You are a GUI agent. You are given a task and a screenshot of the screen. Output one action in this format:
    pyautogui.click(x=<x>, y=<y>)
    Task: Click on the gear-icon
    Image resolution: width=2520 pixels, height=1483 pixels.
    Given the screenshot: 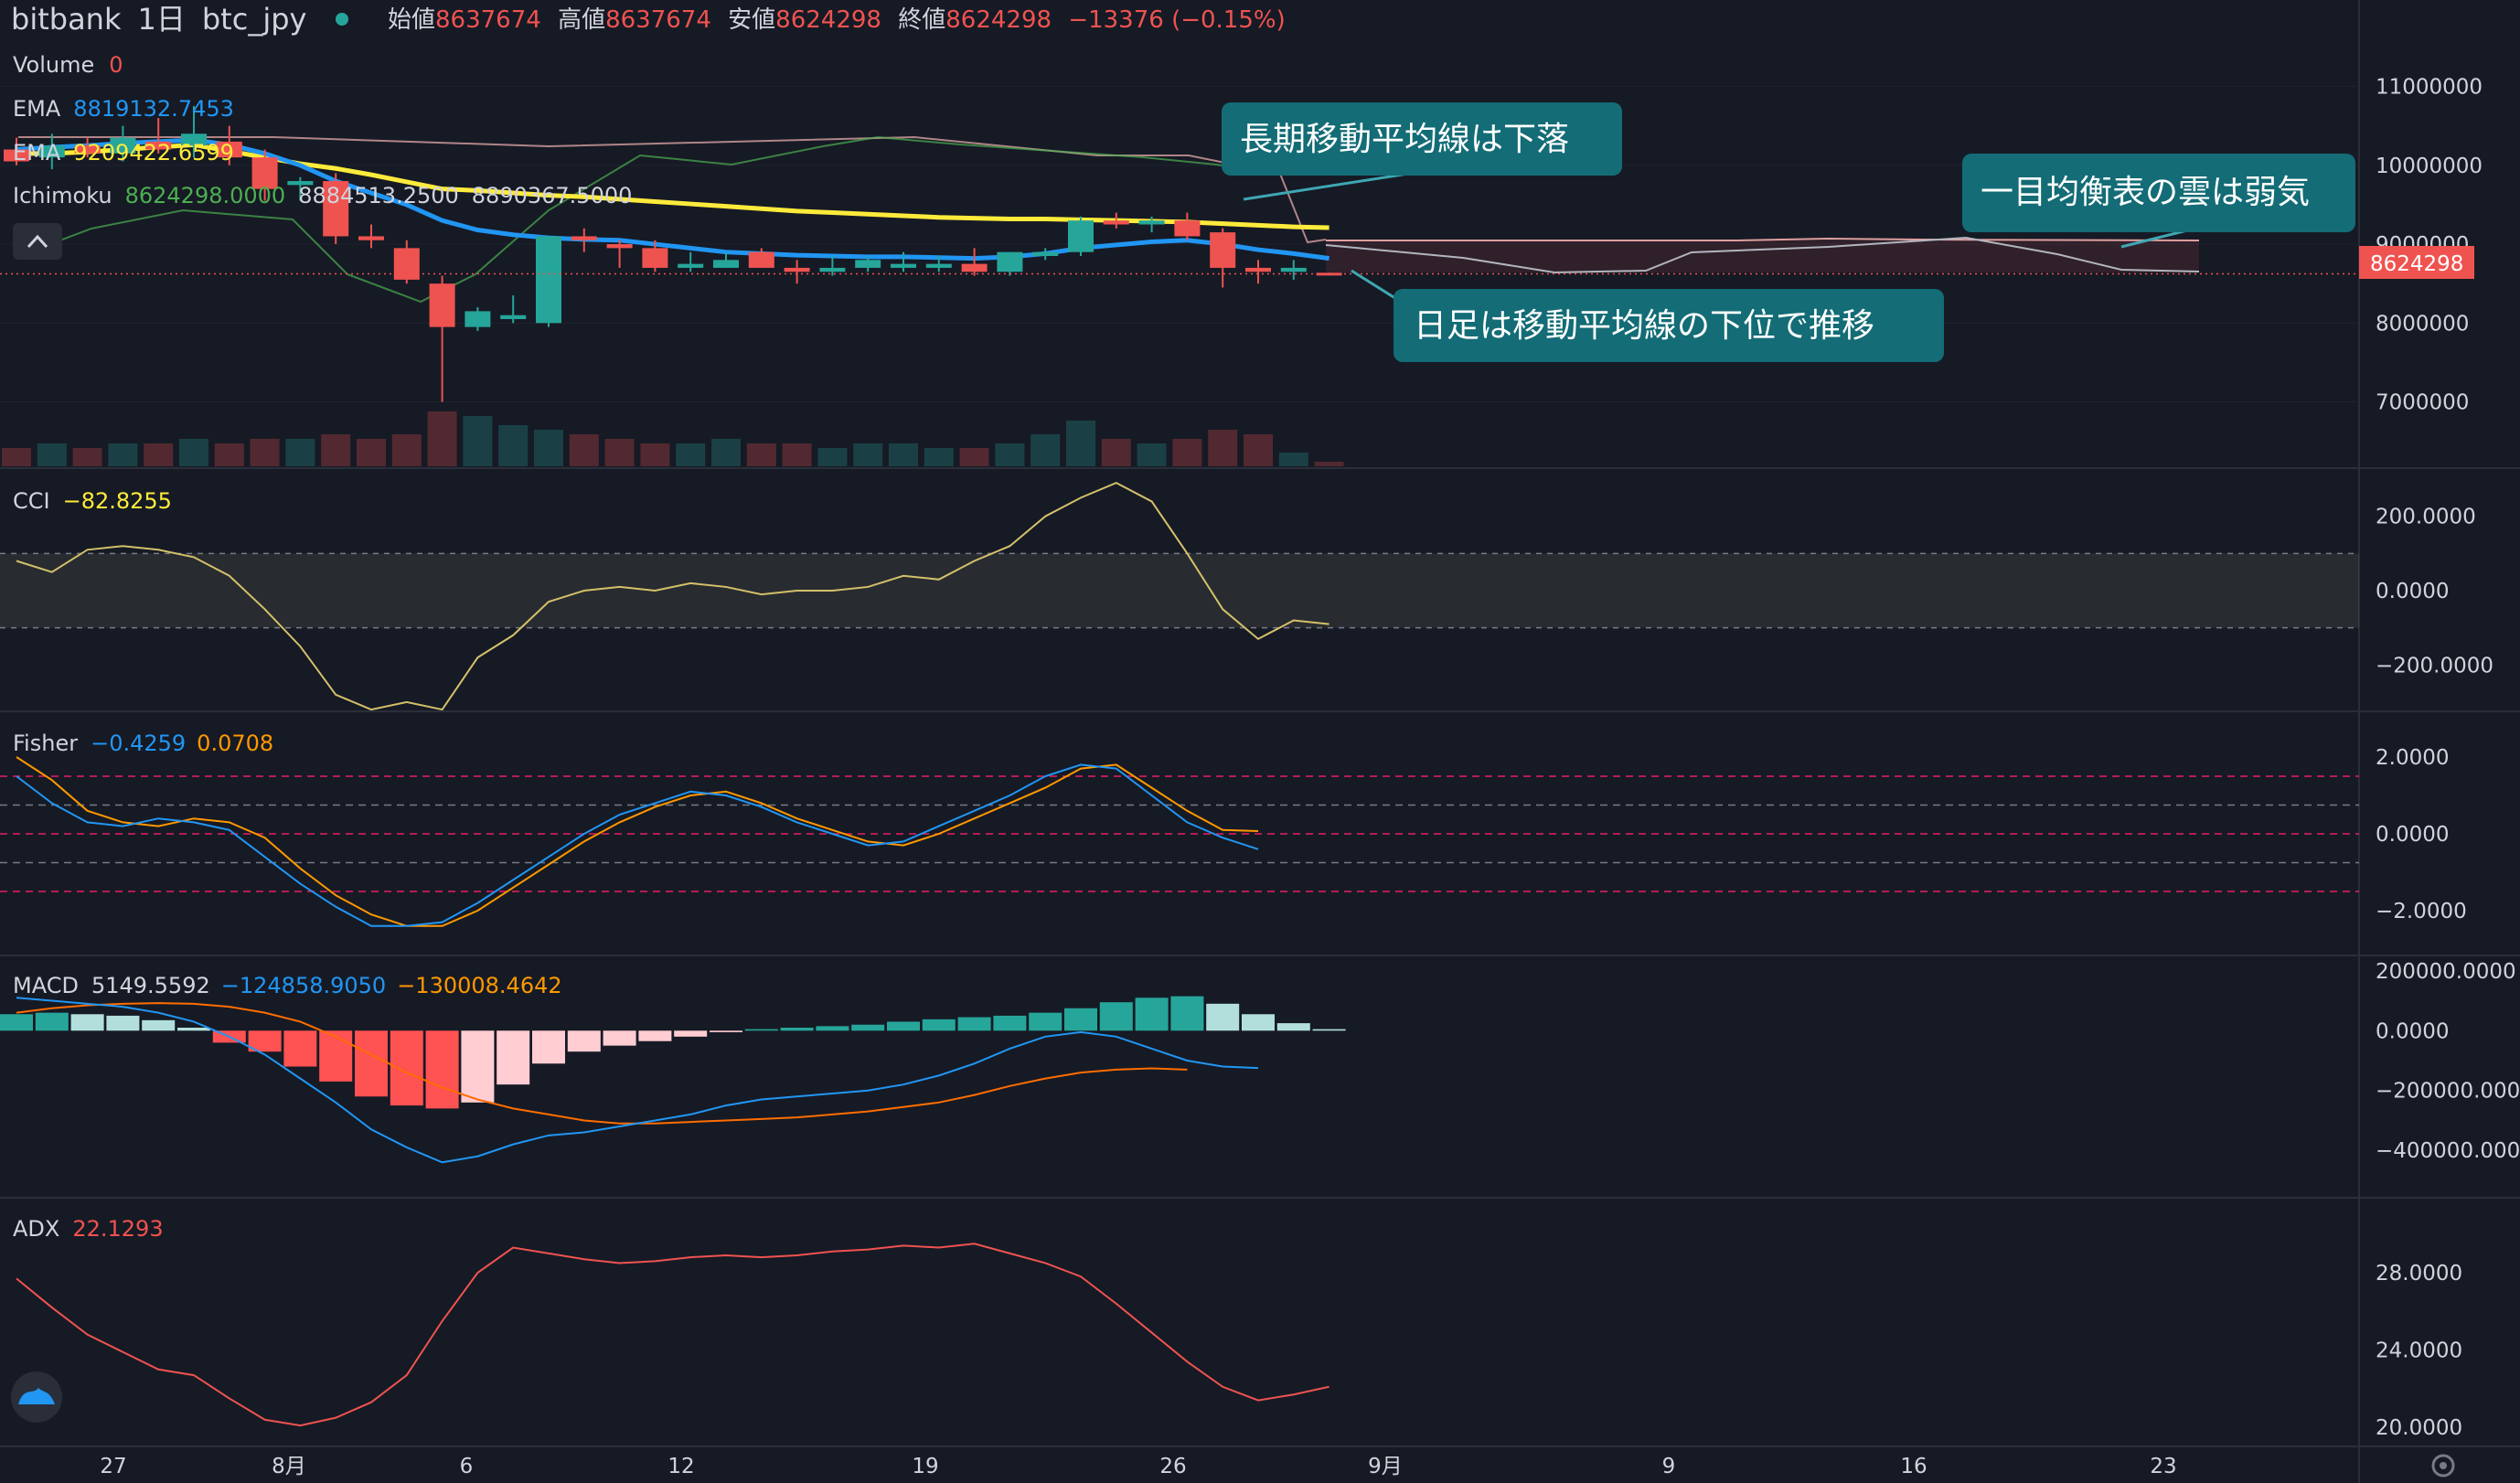 What is the action you would take?
    pyautogui.click(x=2443, y=1466)
    